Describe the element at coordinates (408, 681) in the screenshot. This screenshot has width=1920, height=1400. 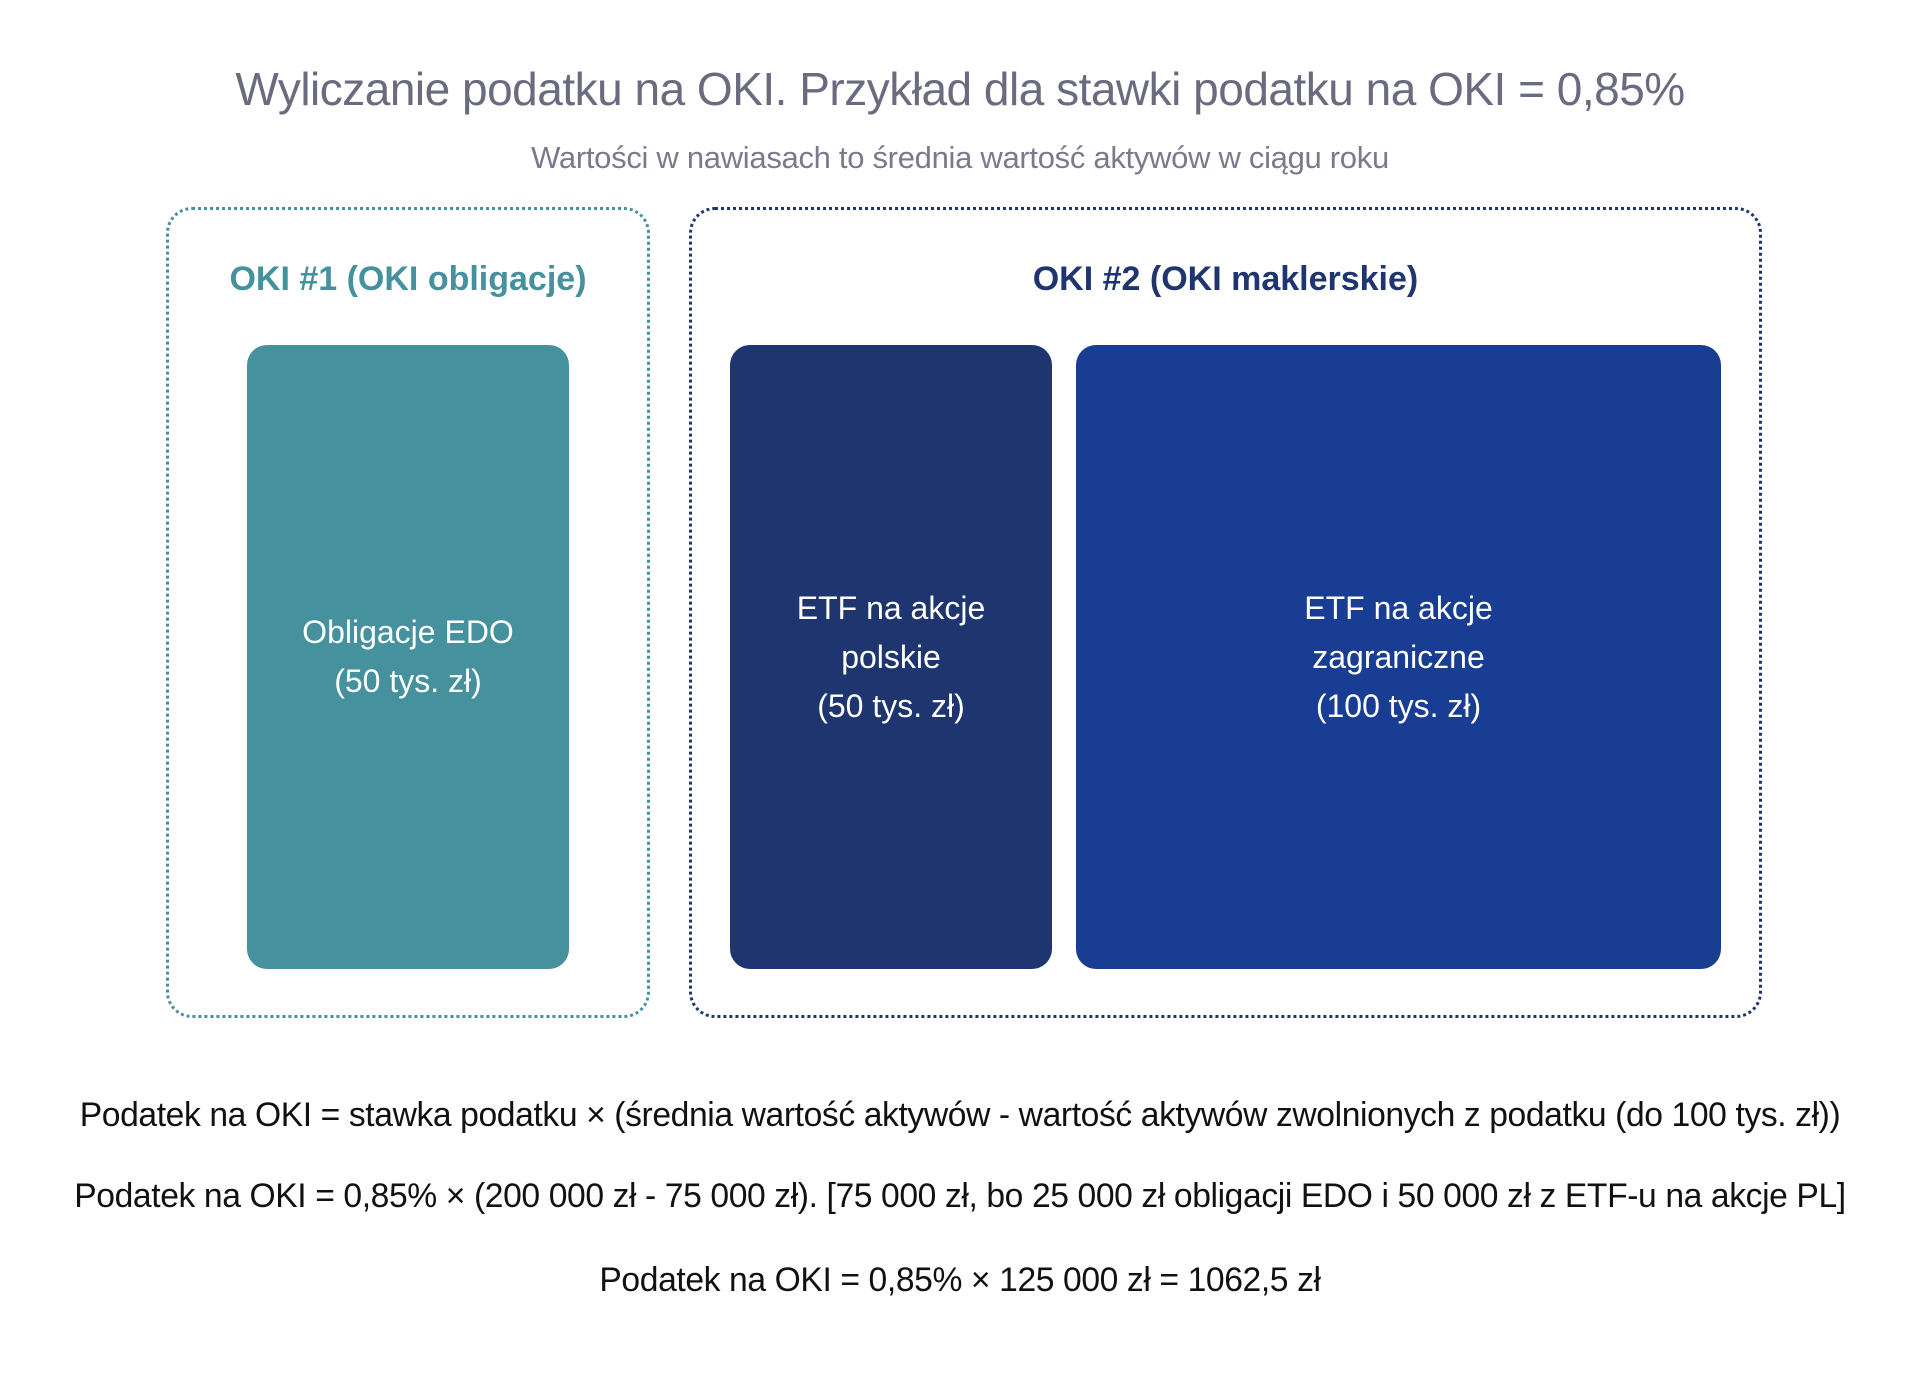
I see `block-obligacje-edo-line-2: (50 tys. zł)` at that location.